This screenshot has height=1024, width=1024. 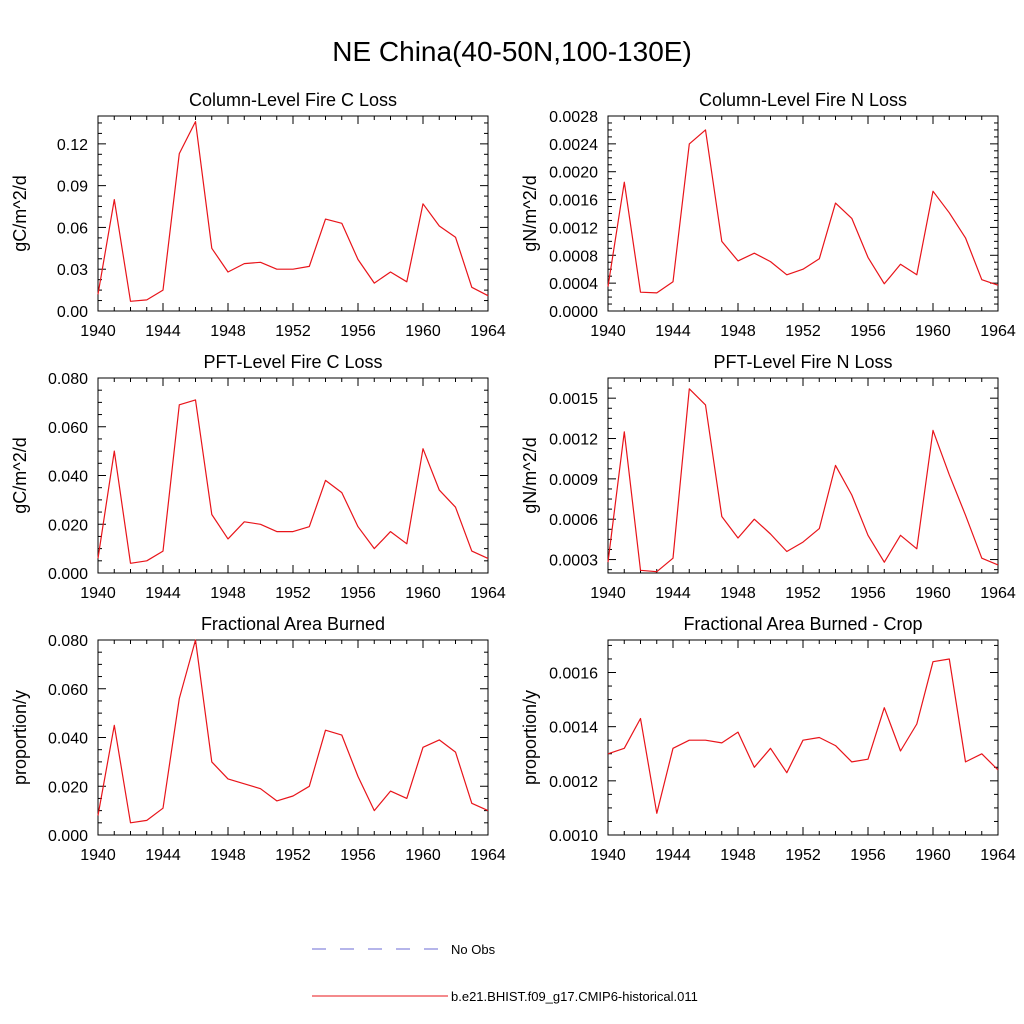 I want to click on y-tick-label: 0.06, so click(x=72, y=228).